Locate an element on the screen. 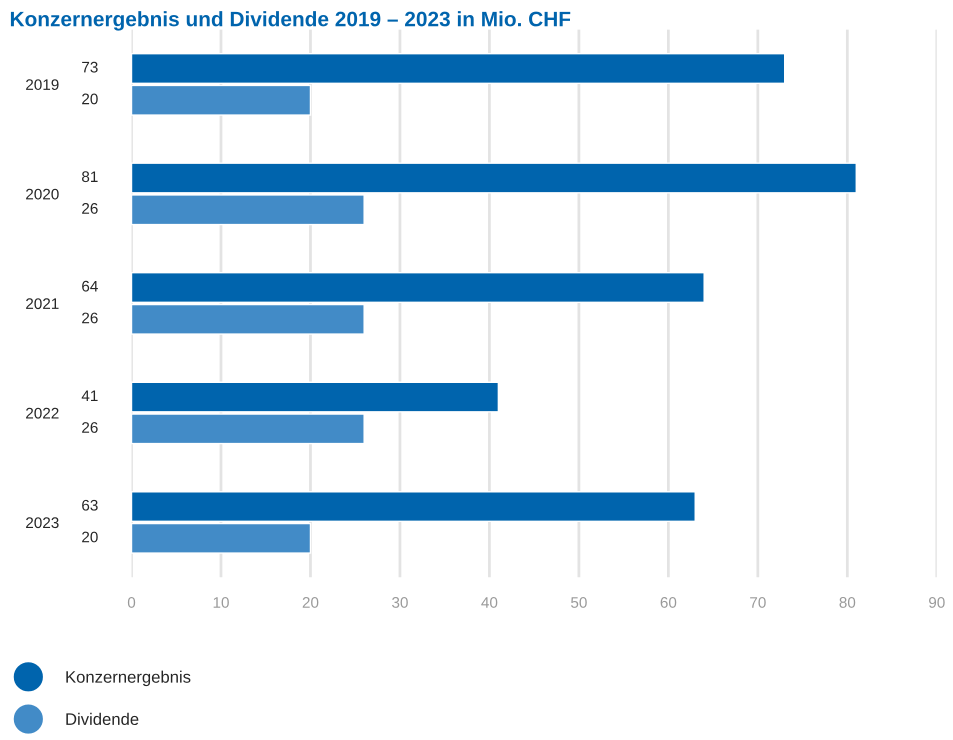 Image resolution: width=953 pixels, height=740 pixels. data-label: 41 is located at coordinates (90, 395).